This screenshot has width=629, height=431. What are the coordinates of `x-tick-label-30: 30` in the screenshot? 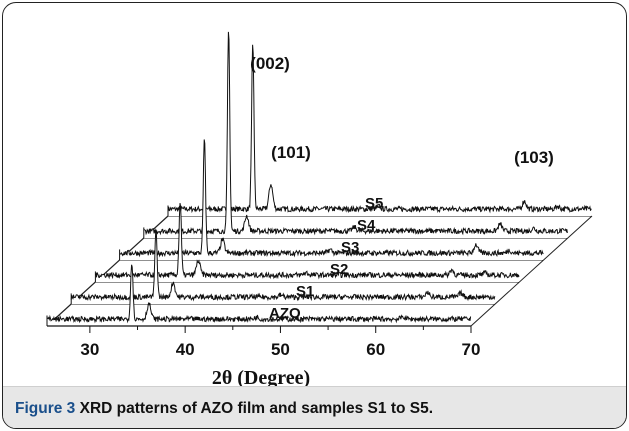 It's located at (89, 349).